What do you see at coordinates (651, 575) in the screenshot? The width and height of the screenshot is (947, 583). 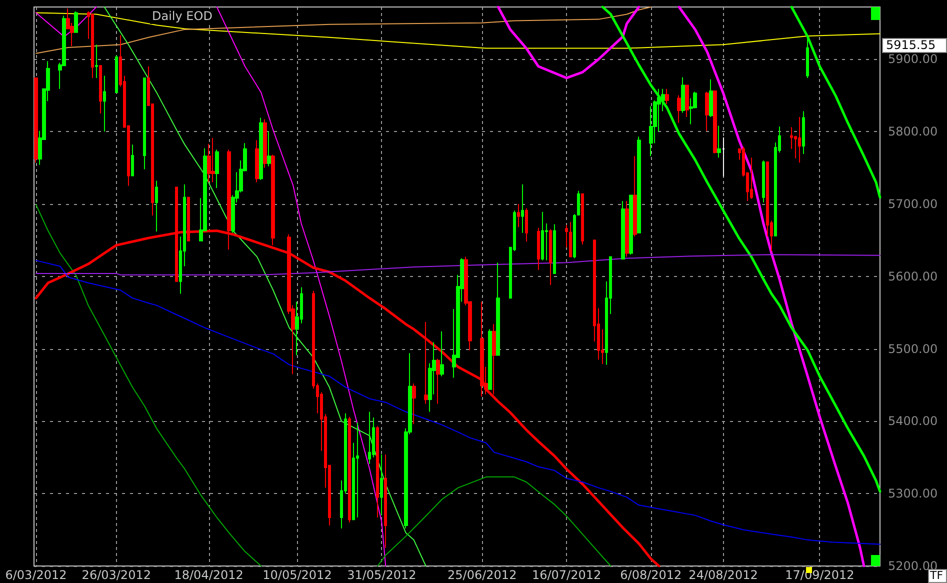 I see `x-tick-label: 6/08/2012` at bounding box center [651, 575].